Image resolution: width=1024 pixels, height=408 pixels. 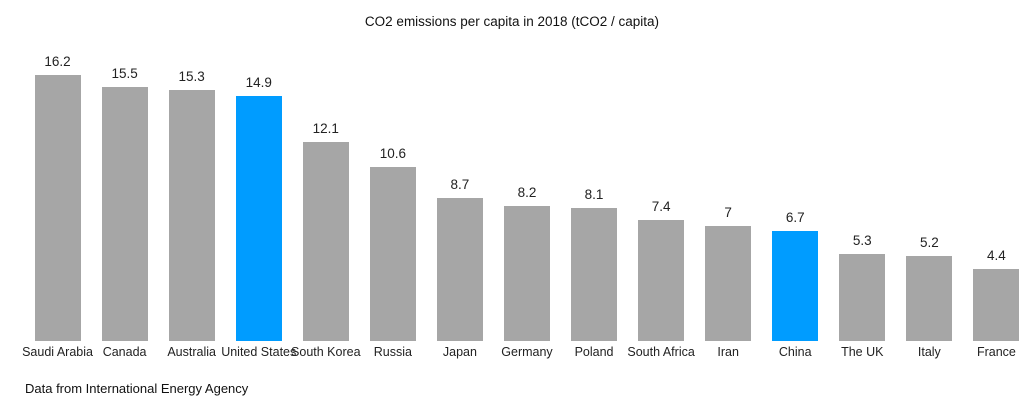 I want to click on bar-column-italy: 5.2 Italy, so click(x=929, y=181).